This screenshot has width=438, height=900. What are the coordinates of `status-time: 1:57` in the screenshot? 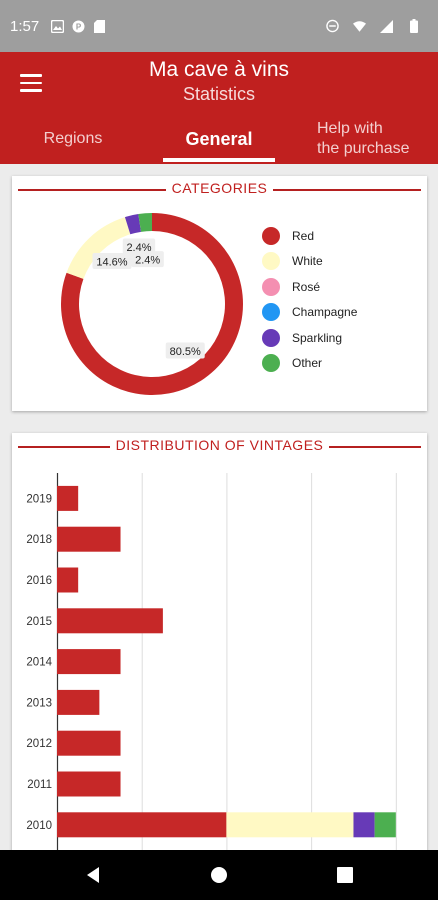 It's located at (25, 26).